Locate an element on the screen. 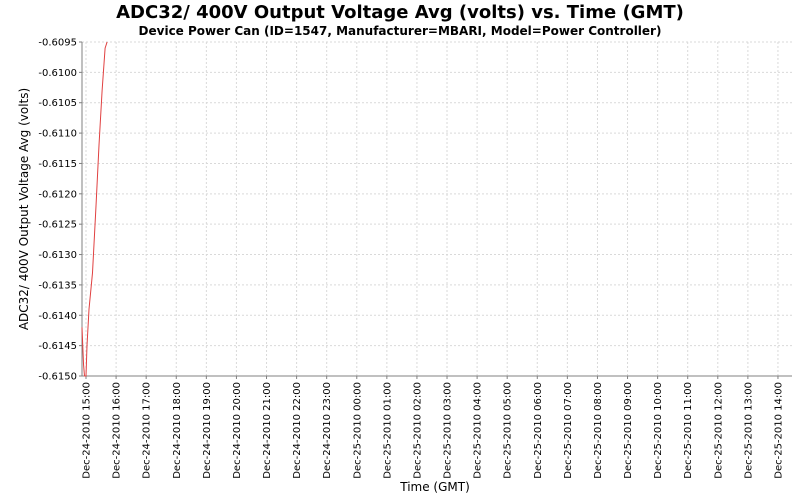 The image size is (800, 500). x-tick-label: Dec-24-2010 22:00 is located at coordinates (297, 430).